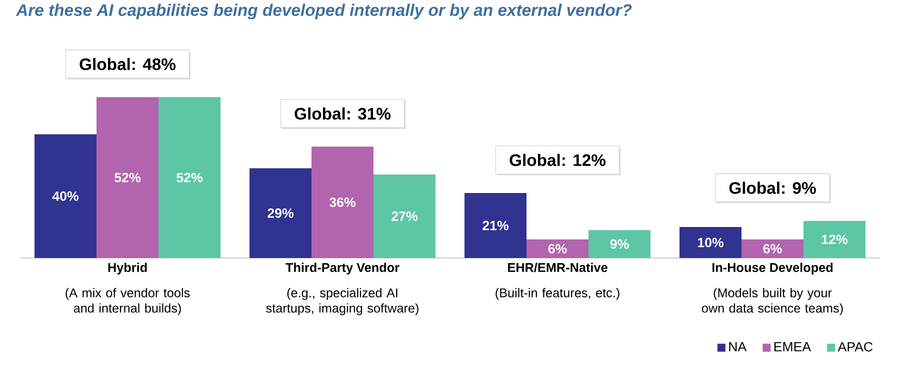 The height and width of the screenshot is (374, 900). What do you see at coordinates (342, 113) in the screenshot?
I see `annotation: Global: 31%` at bounding box center [342, 113].